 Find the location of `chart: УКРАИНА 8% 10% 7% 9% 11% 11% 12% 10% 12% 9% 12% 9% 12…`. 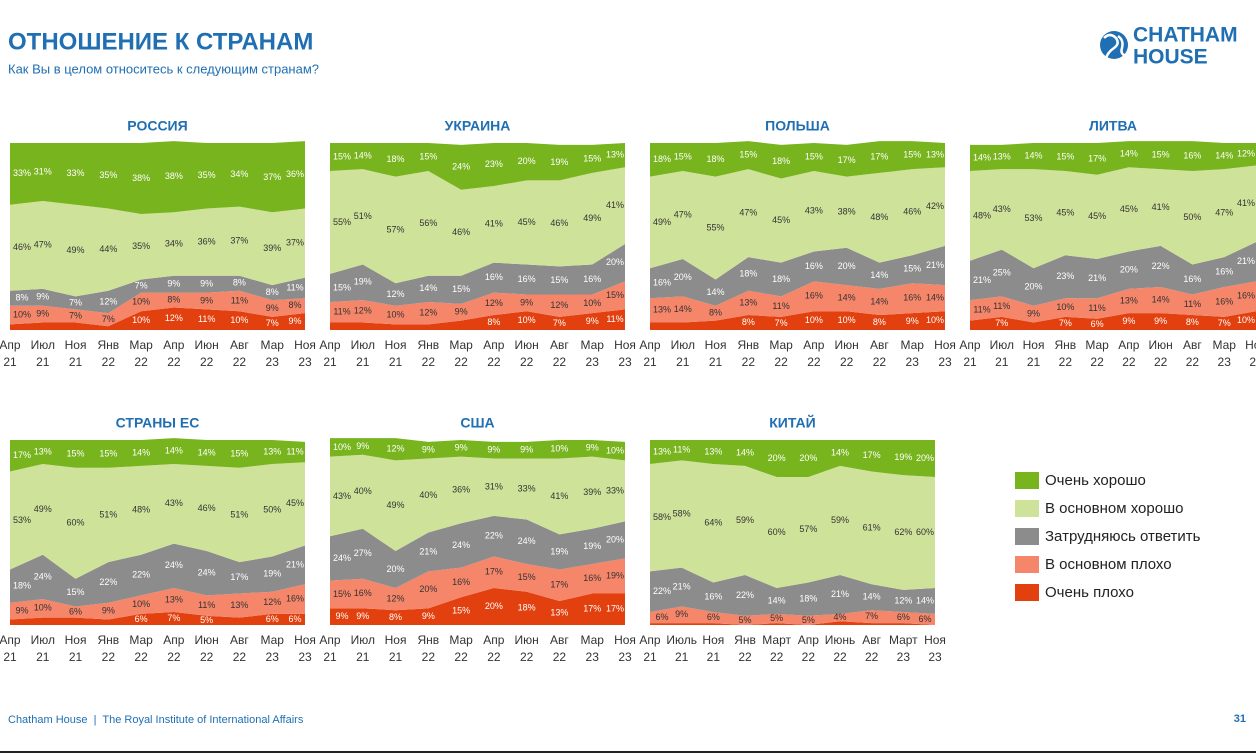

chart: УКРАИНА 8% 10% 7% 9% 11% 11% 12% 10% 12% 9% 12% 9% 12… is located at coordinates (477, 243).